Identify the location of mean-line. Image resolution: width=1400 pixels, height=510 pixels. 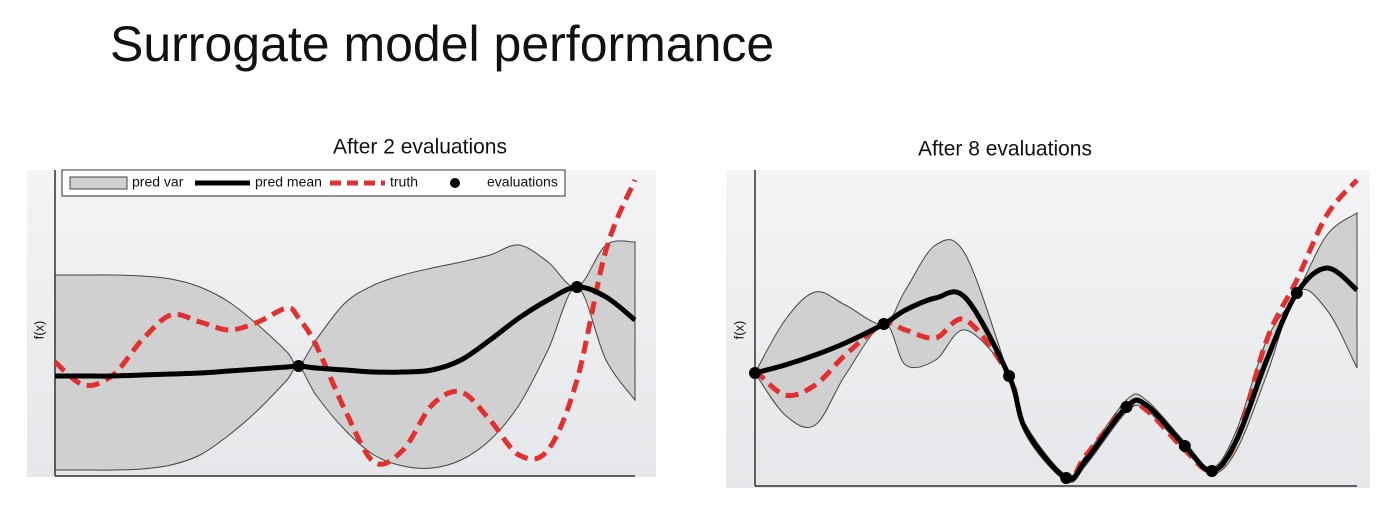
(346, 331).